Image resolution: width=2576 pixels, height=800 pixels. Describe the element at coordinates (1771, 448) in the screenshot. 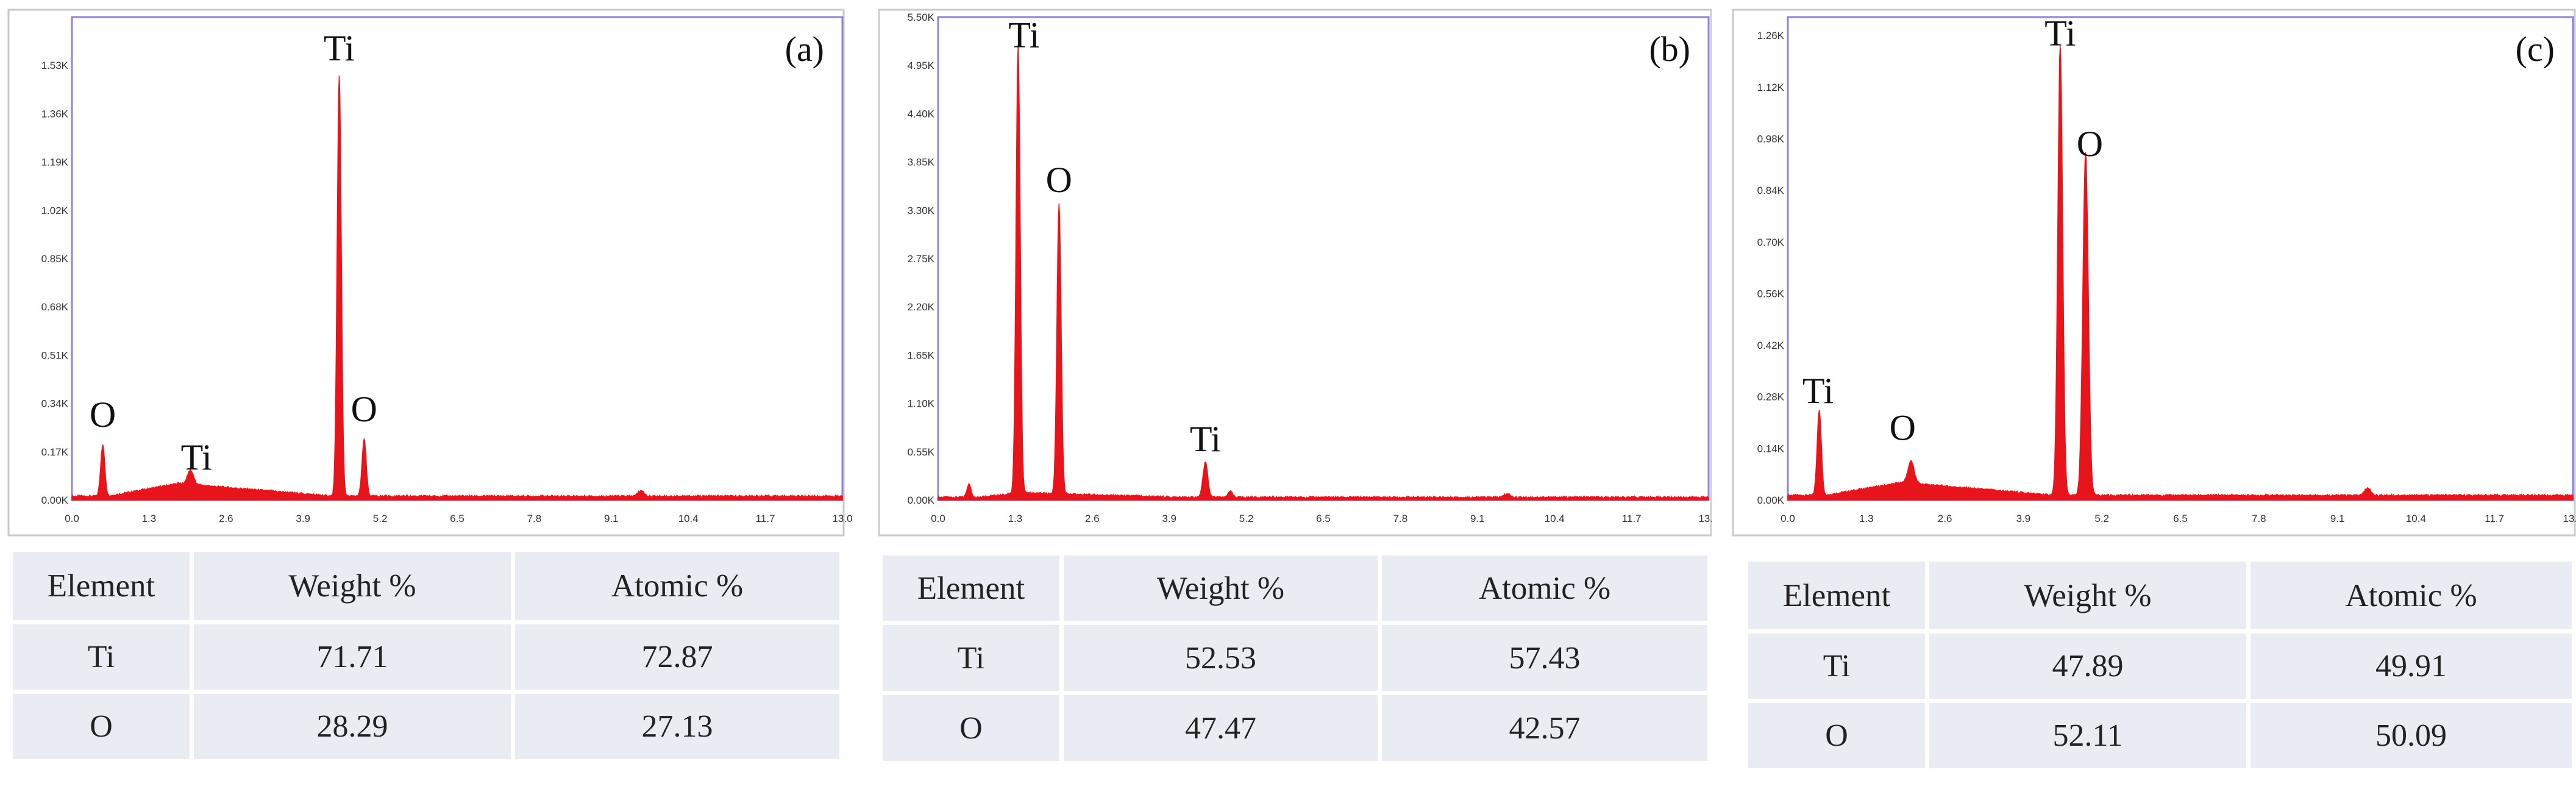

I see `y-tick-label: 0.14K` at that location.